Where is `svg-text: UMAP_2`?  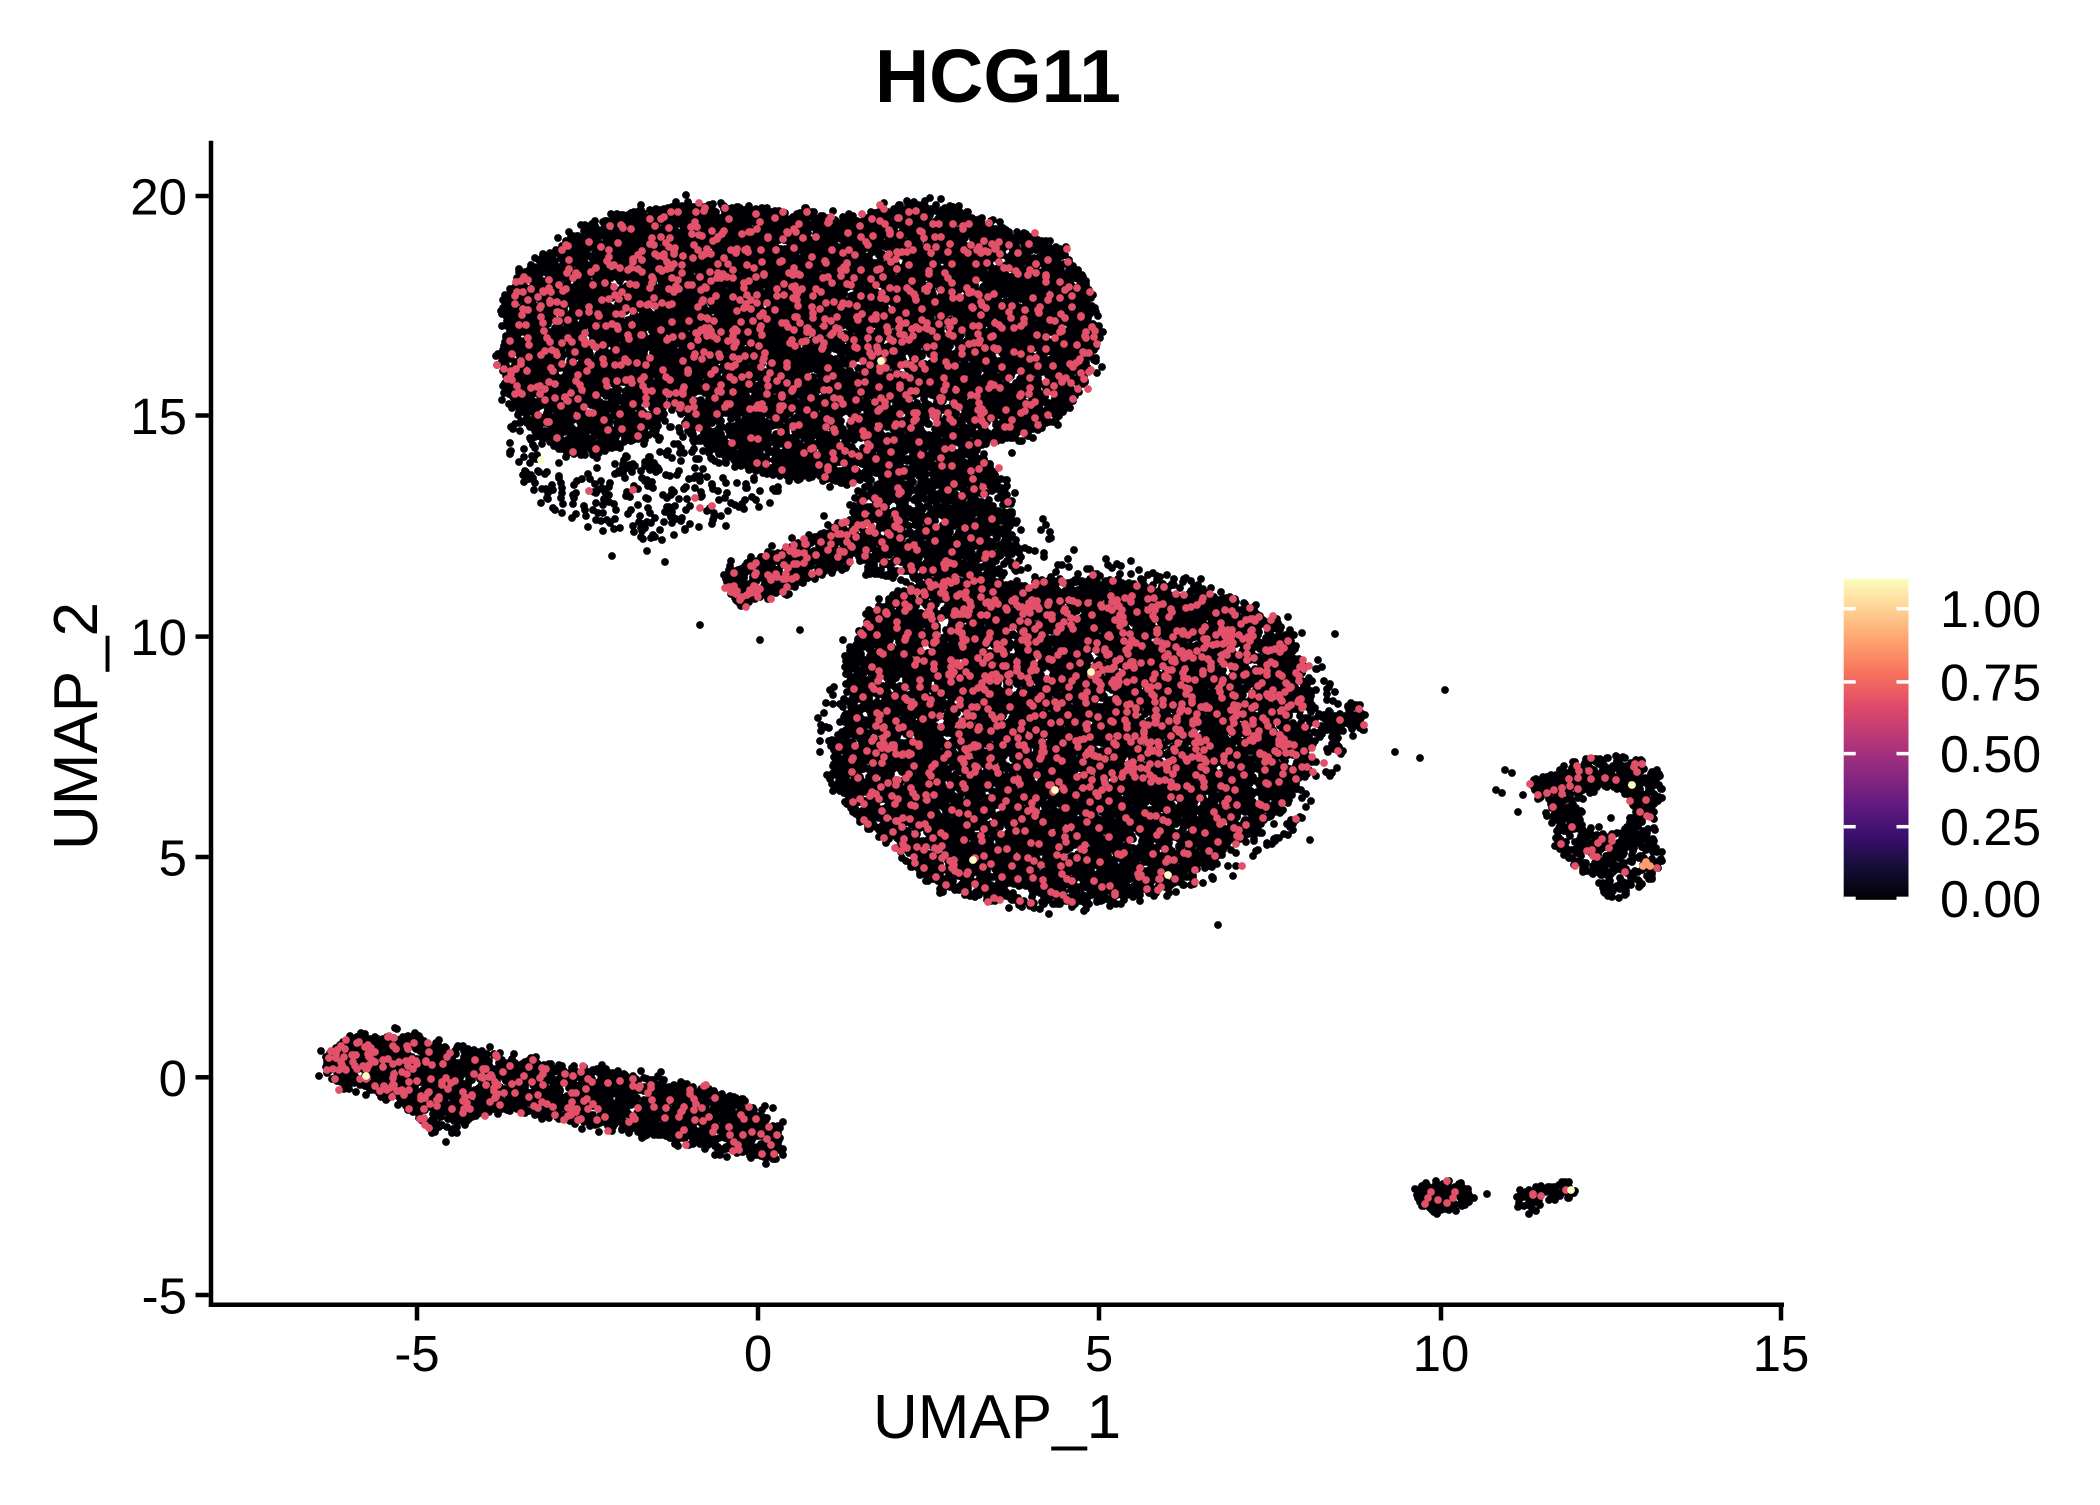 svg-text: UMAP_2 is located at coordinates (76, 726).